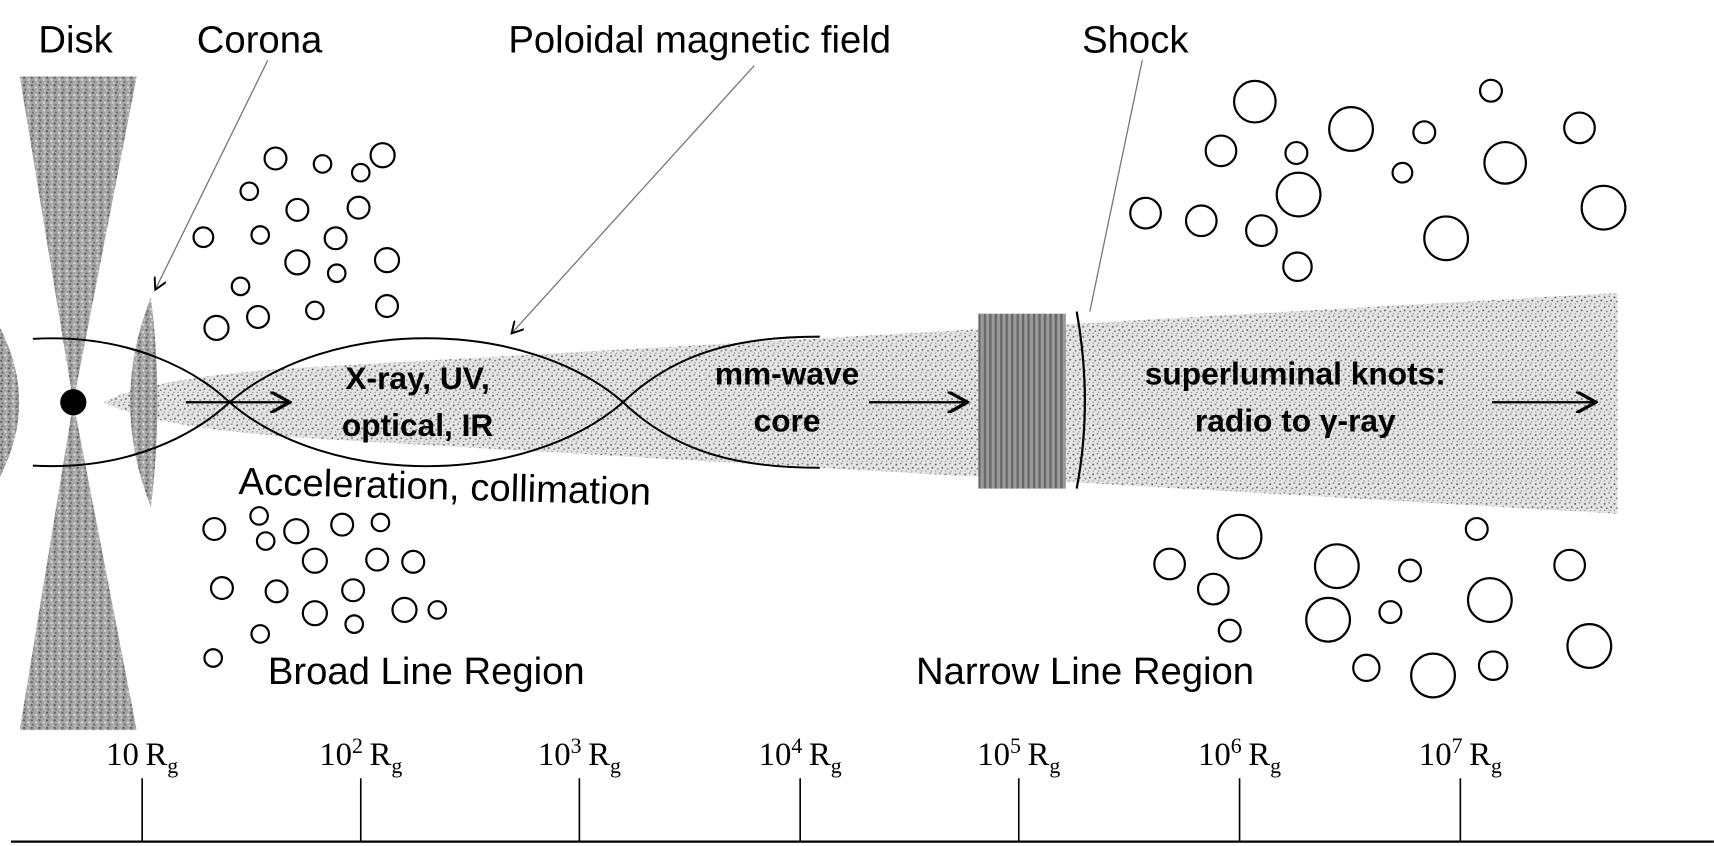 The height and width of the screenshot is (846, 1714). I want to click on scale-exp: 7, so click(1457, 746).